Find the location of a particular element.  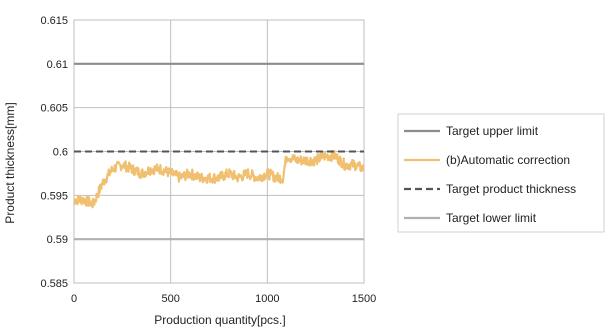

y-axis-title: Product thickness[mm] is located at coordinates (10, 162).